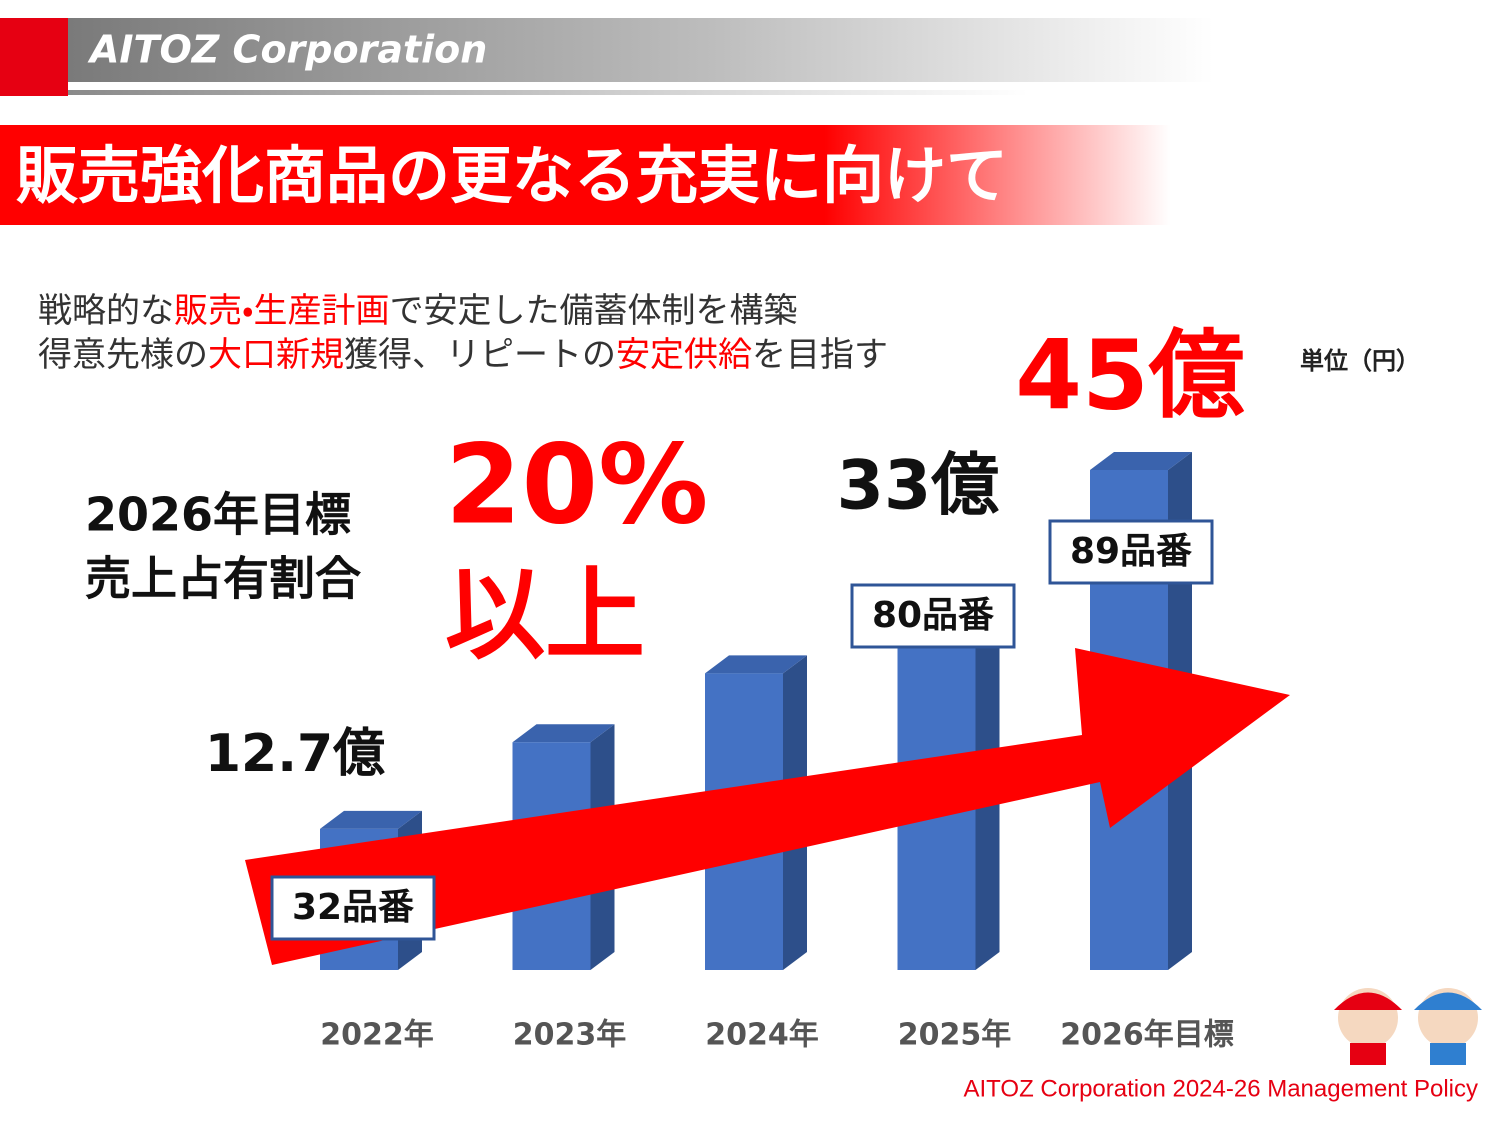 This screenshot has height=1125, width=1500. What do you see at coordinates (512, 175) in the screenshot?
I see `slide-title: 販売強化商品の更なる充実に向けて` at bounding box center [512, 175].